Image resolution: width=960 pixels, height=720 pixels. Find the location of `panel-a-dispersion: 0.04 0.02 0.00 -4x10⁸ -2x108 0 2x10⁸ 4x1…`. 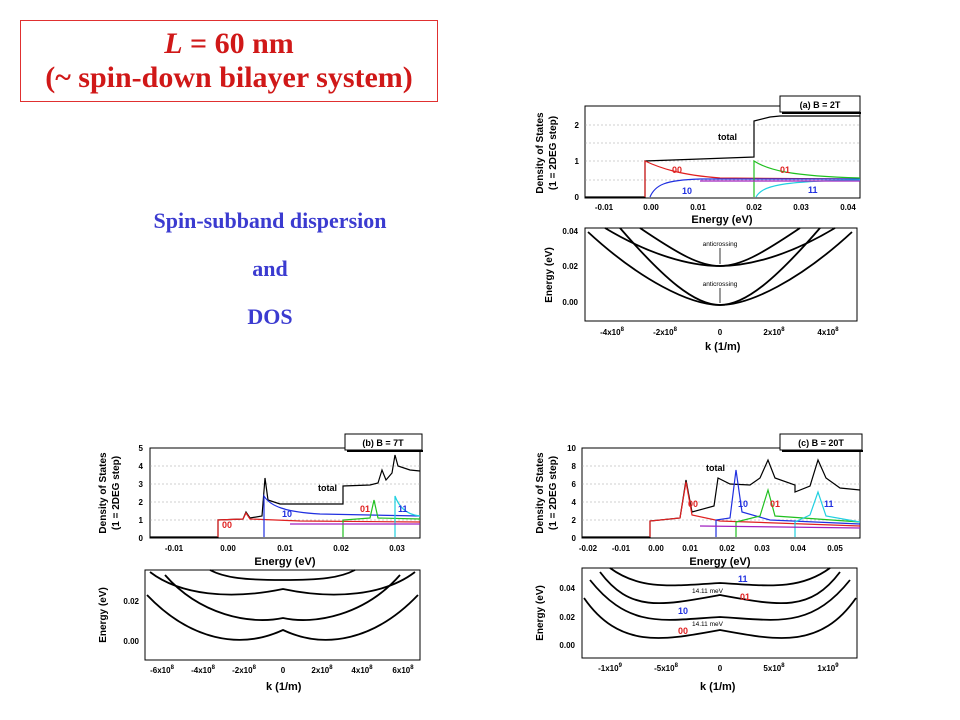

panel-a-dispersion: 0.04 0.02 0.00 -4x10⁸ -2x108 0 2x10⁸ 4x1… is located at coordinates (701, 290).